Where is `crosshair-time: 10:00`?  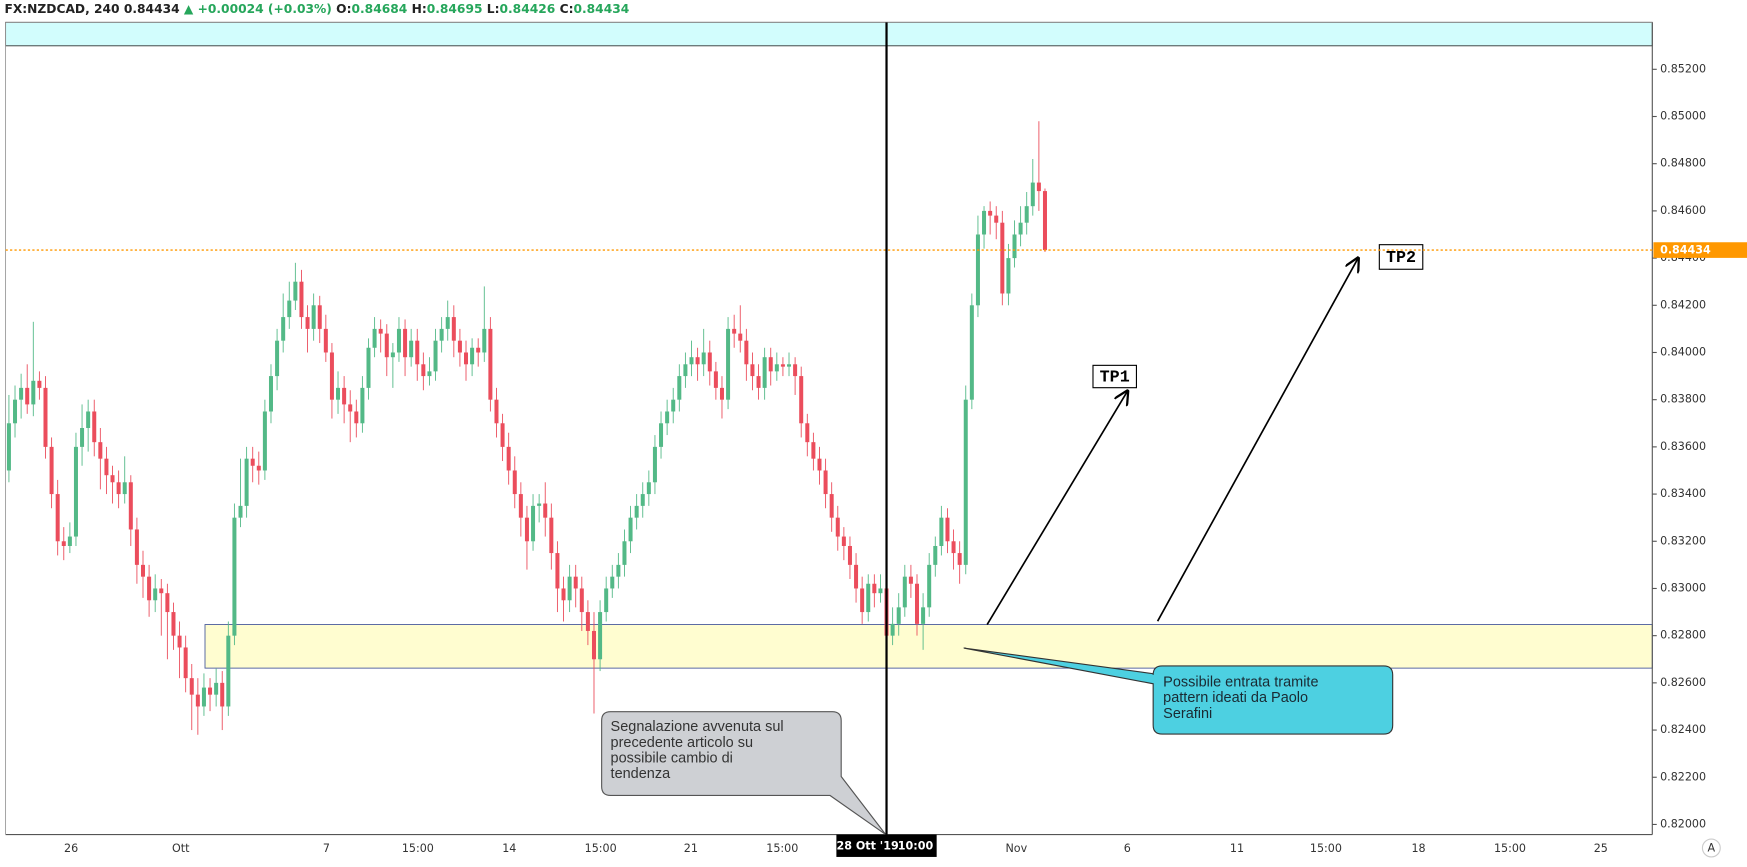
crosshair-time: 10:00 is located at coordinates (916, 845).